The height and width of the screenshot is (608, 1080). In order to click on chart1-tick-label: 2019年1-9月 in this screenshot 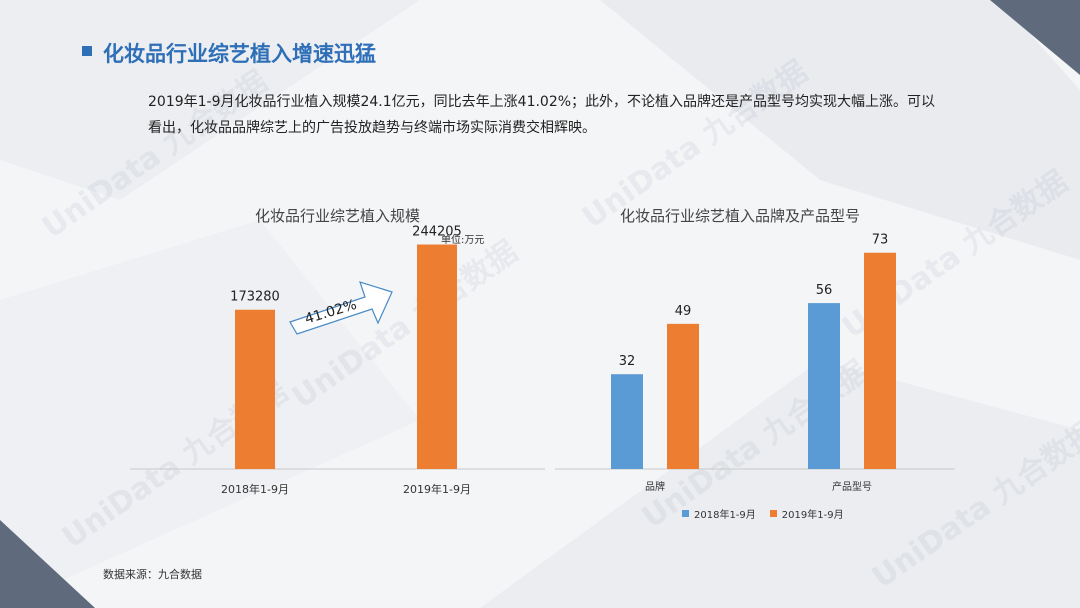, I will do `click(437, 489)`.